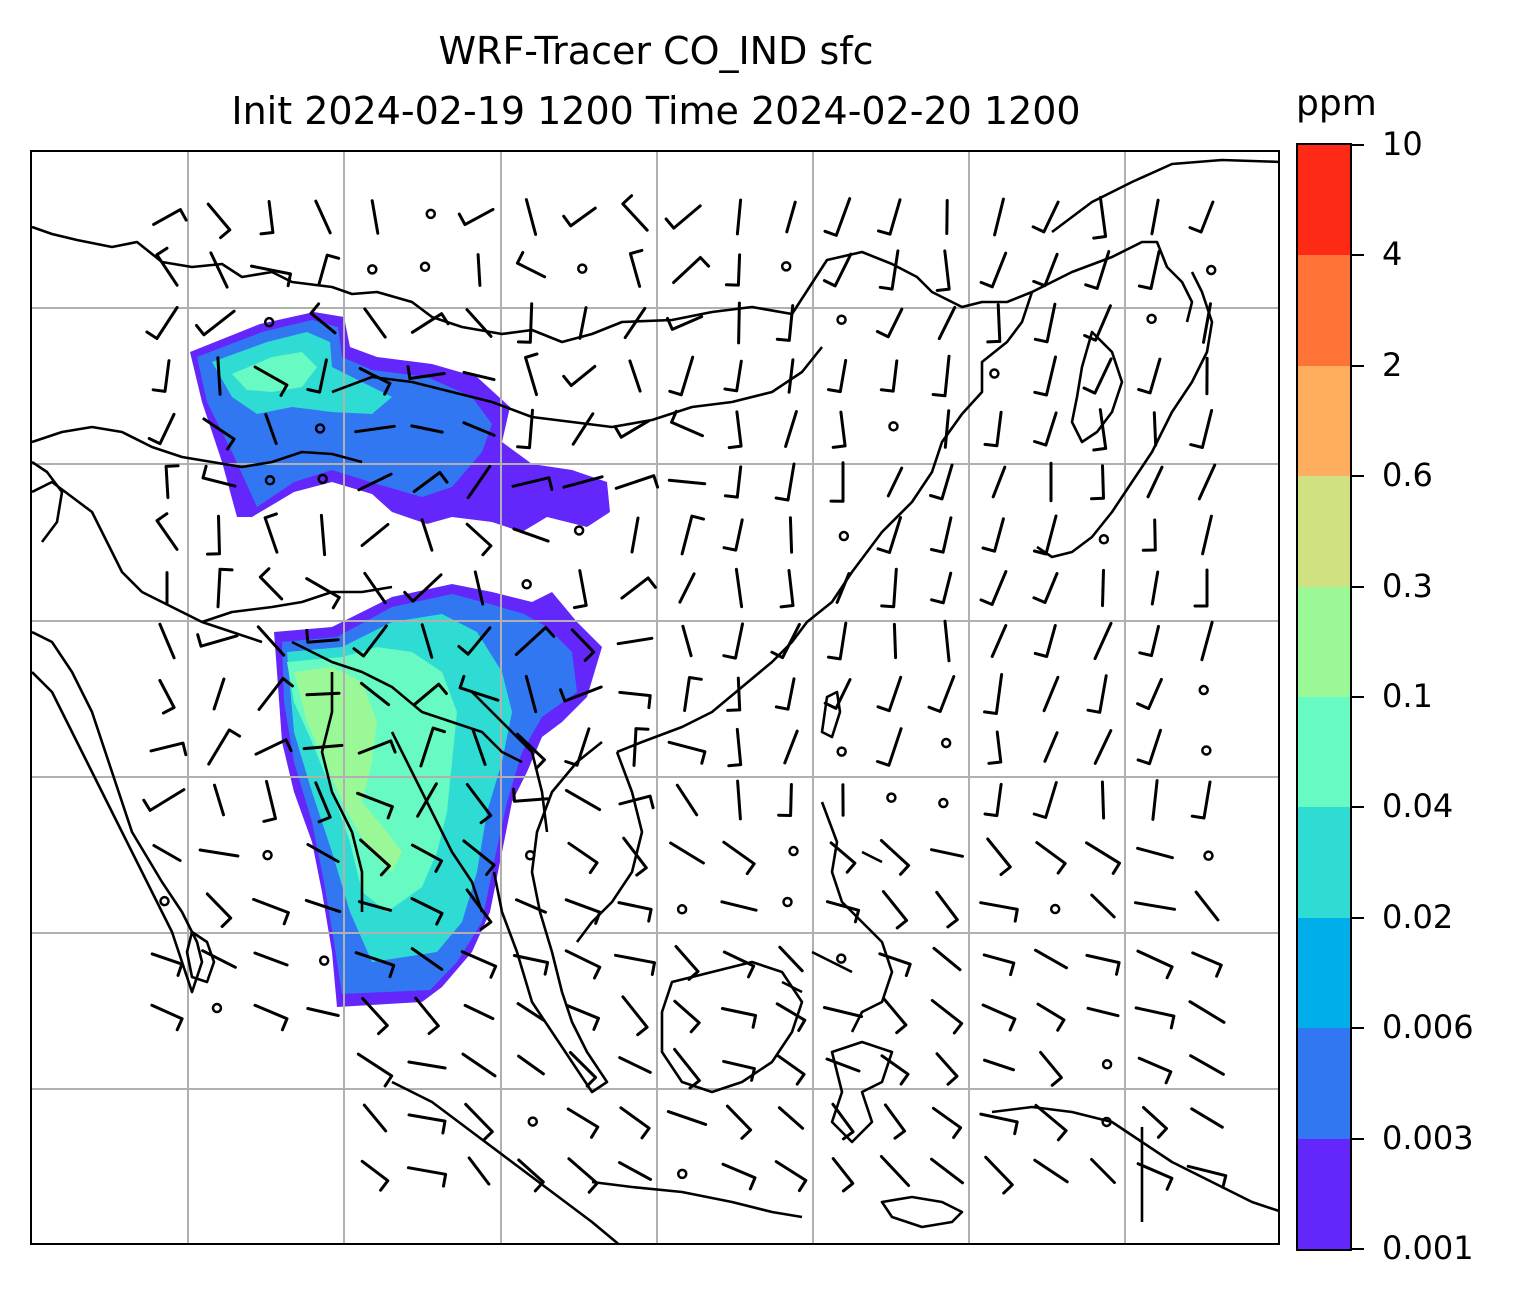 The height and width of the screenshot is (1306, 1528). I want to click on colorbar-tick-label: 4, so click(1392, 254).